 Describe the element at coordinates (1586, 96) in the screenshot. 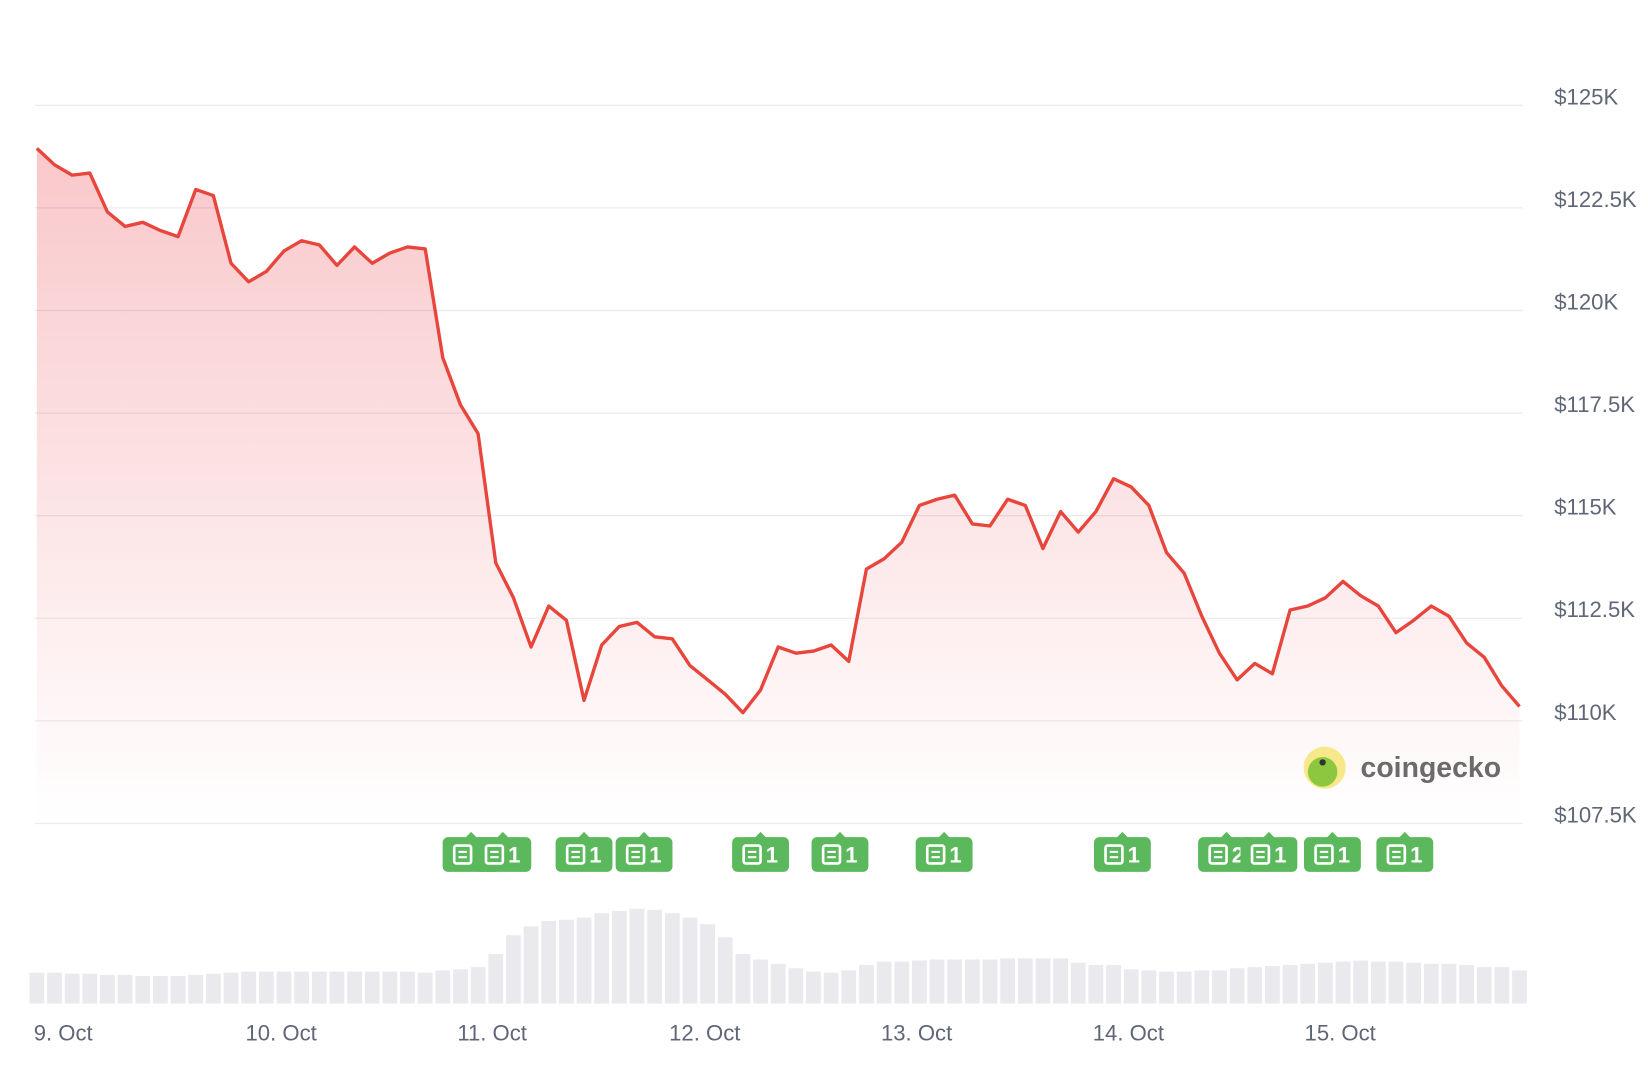

I see `y-tick-label: $125K` at that location.